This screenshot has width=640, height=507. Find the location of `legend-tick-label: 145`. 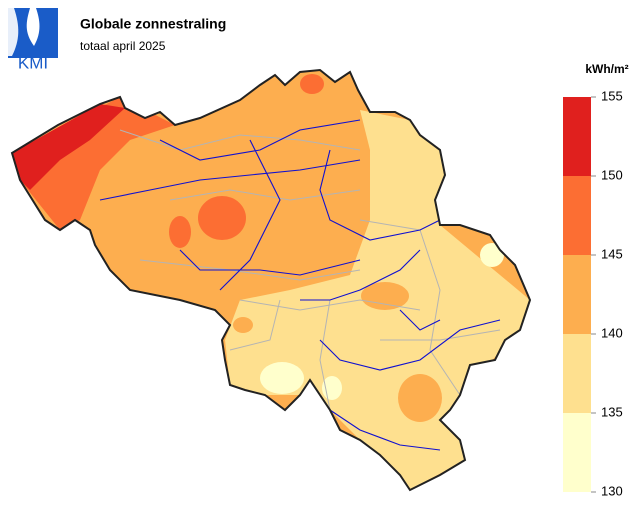

legend-tick-label: 145 is located at coordinates (612, 253).